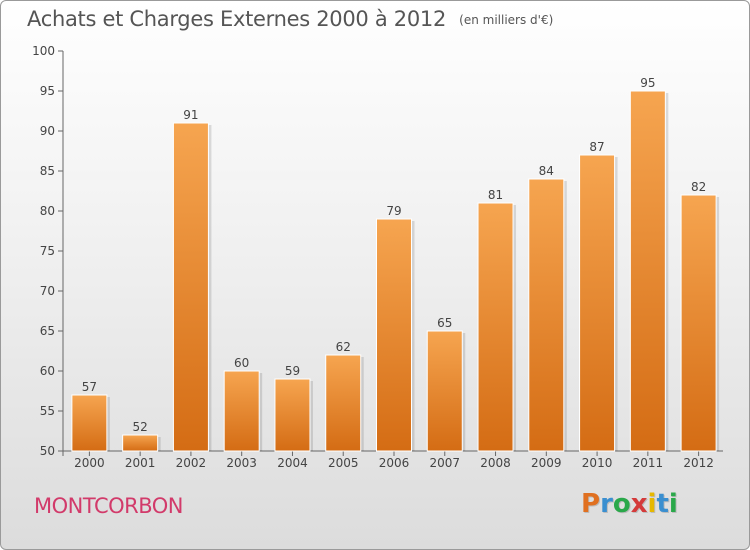 This screenshot has width=750, height=550. I want to click on bar-value-label: 57, so click(89, 387).